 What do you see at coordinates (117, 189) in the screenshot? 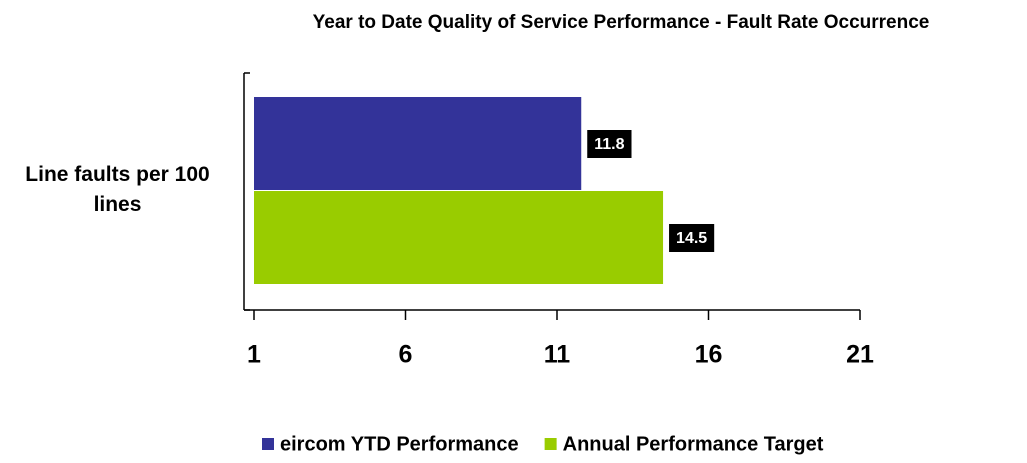
I see `category-label: Line faults per 100 lines` at bounding box center [117, 189].